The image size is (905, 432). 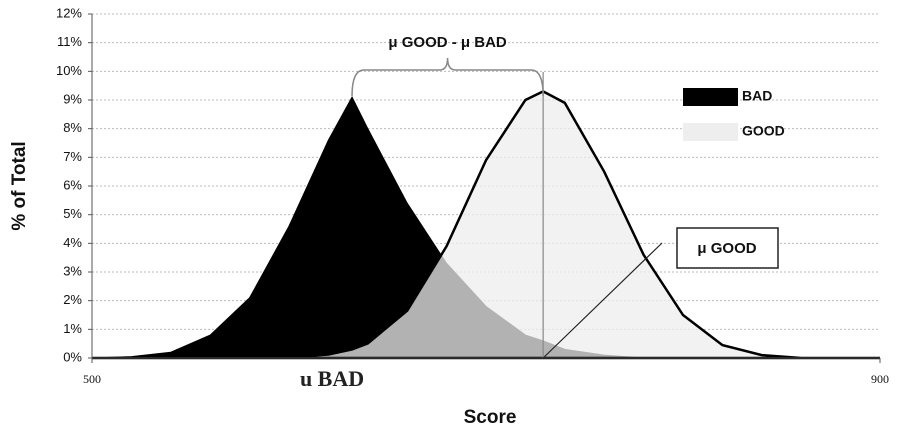 What do you see at coordinates (19, 185) in the screenshot?
I see `y-axis-title: % of Total` at bounding box center [19, 185].